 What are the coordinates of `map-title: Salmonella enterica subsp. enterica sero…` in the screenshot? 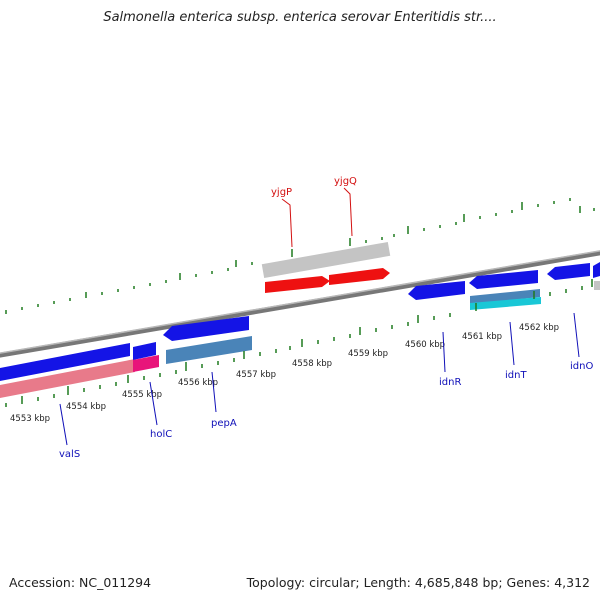 It's located at (300, 17).